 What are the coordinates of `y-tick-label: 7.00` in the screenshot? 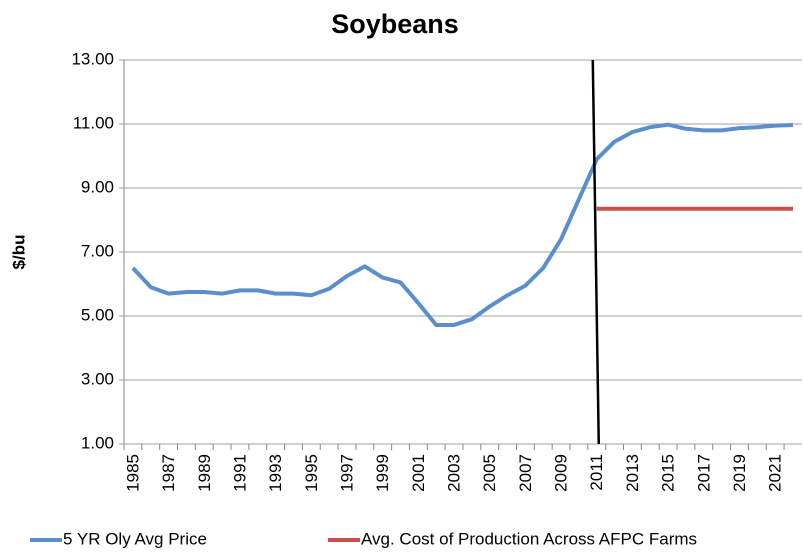 It's located at (97, 250).